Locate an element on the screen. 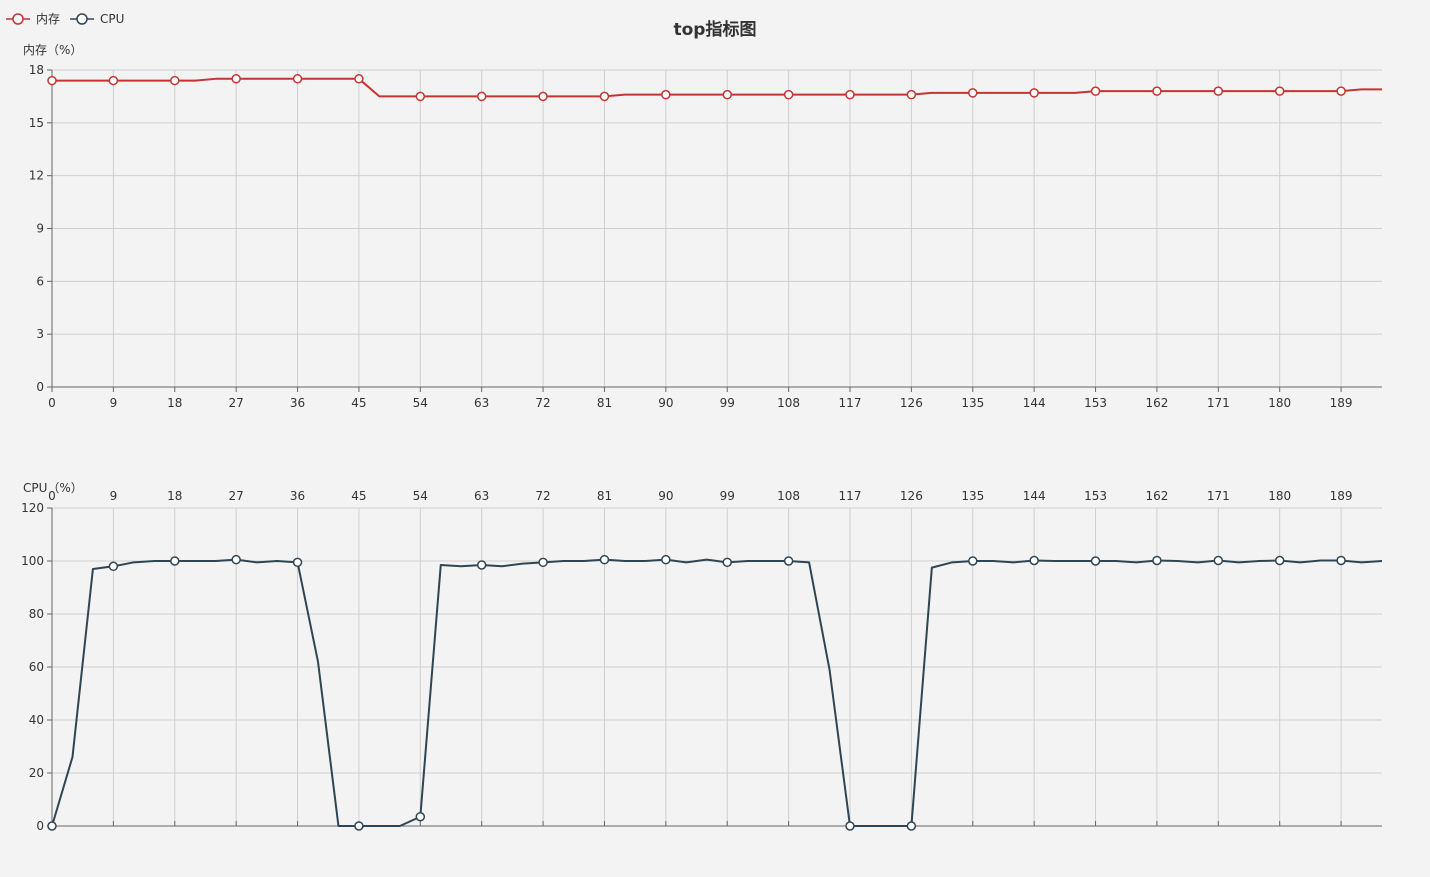 This screenshot has height=877, width=1430. legend-label-memory: 内存 is located at coordinates (48, 19).